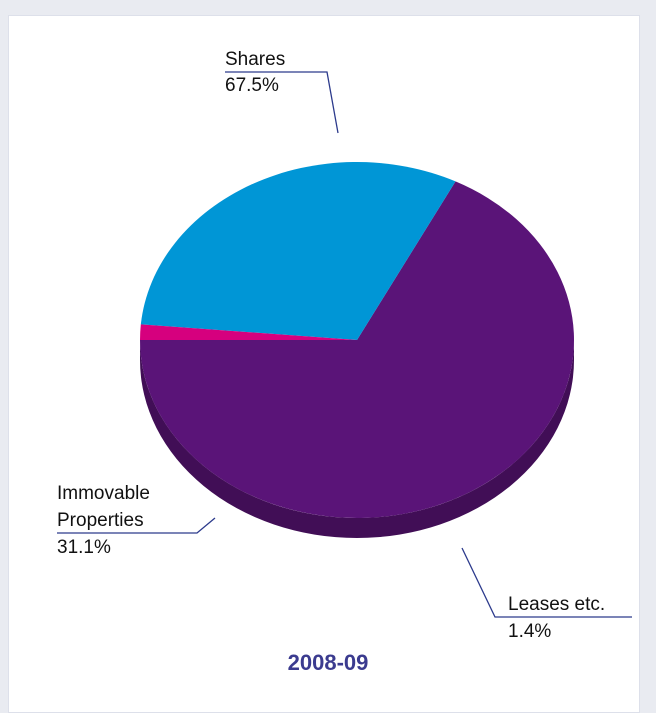 The image size is (656, 713). What do you see at coordinates (84, 547) in the screenshot?
I see `slice-value: 31.1%` at bounding box center [84, 547].